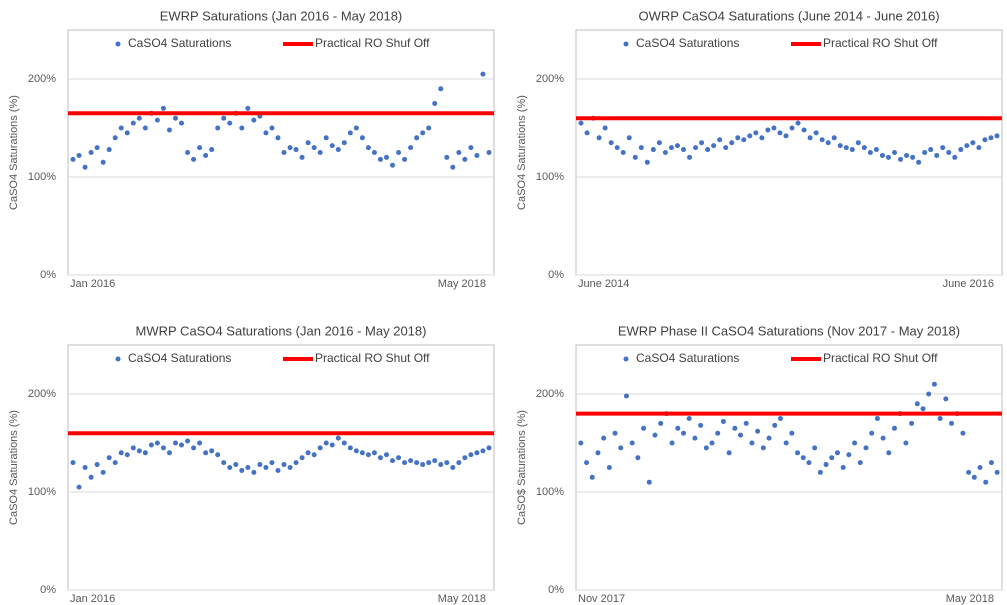 Image resolution: width=1007 pixels, height=605 pixels. I want to click on x-tick-label: Nov 2017, so click(601, 599).